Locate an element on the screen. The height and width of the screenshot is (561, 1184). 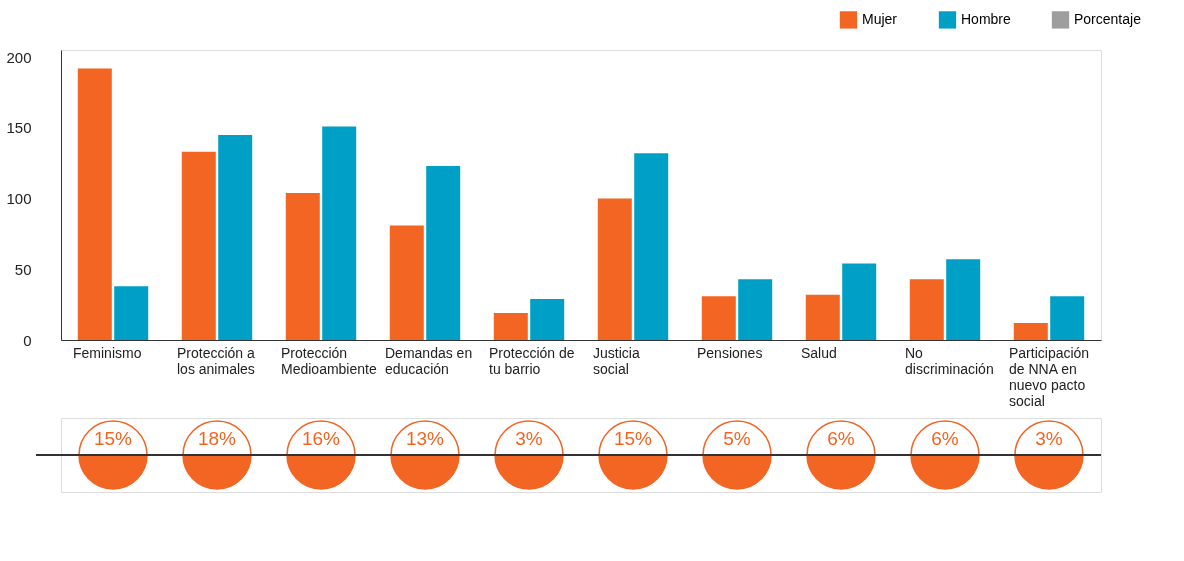
legend-label: Mujer is located at coordinates (880, 18).